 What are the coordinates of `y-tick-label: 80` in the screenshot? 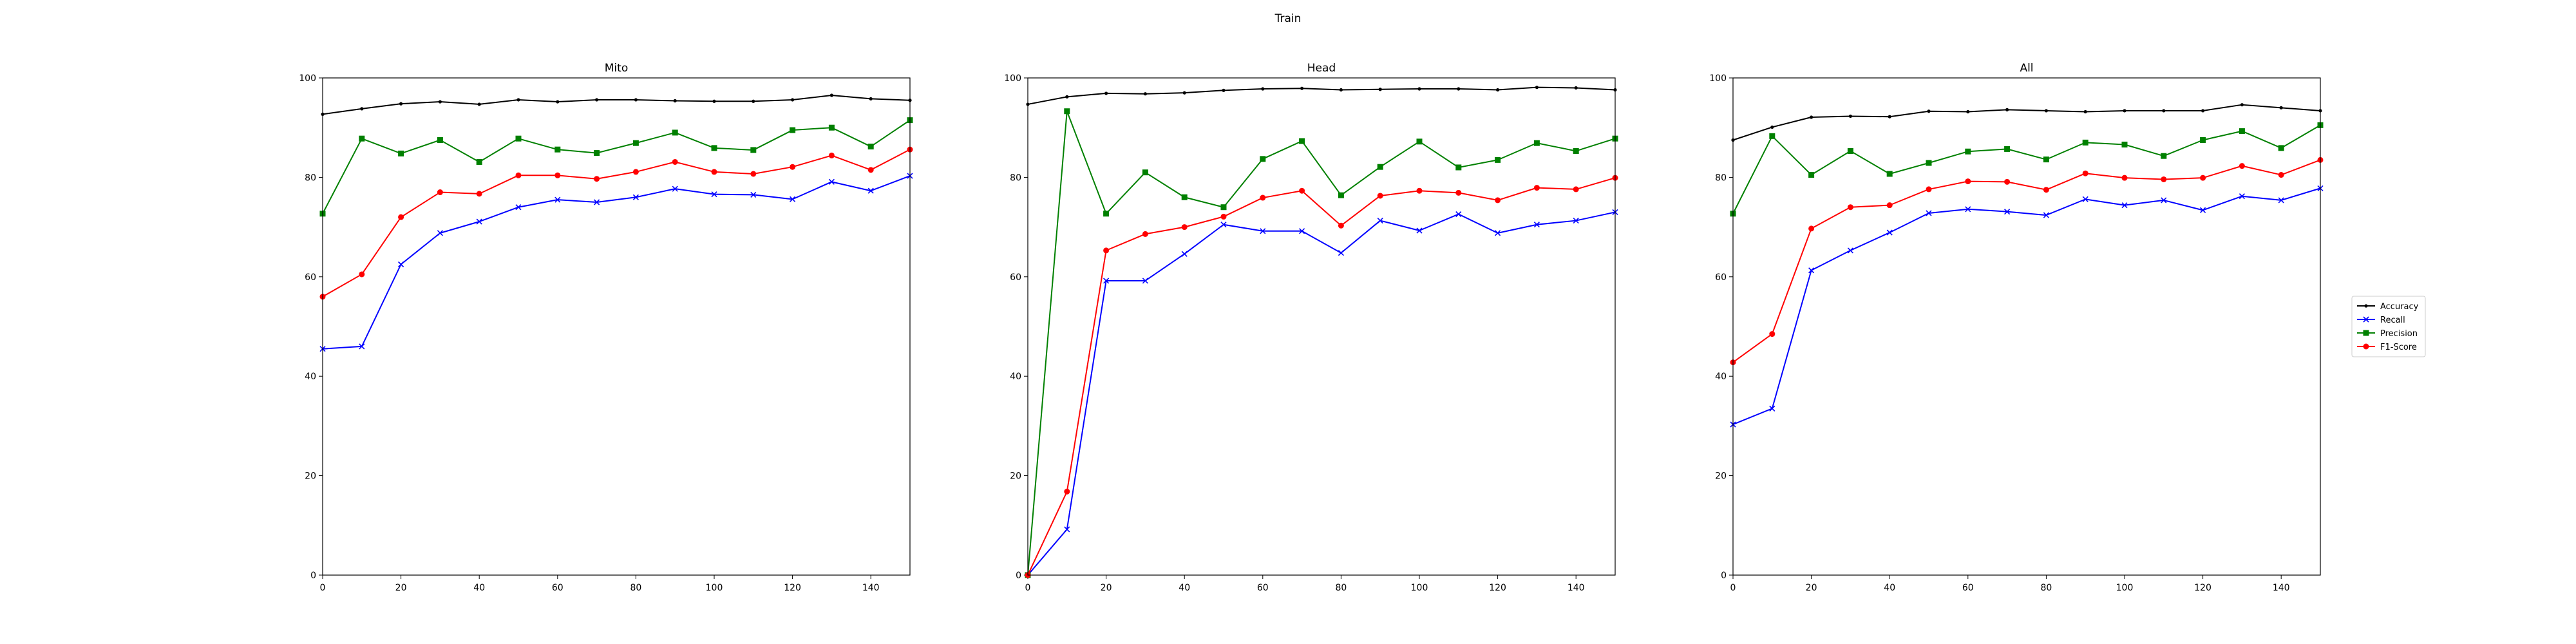 It's located at (1015, 178).